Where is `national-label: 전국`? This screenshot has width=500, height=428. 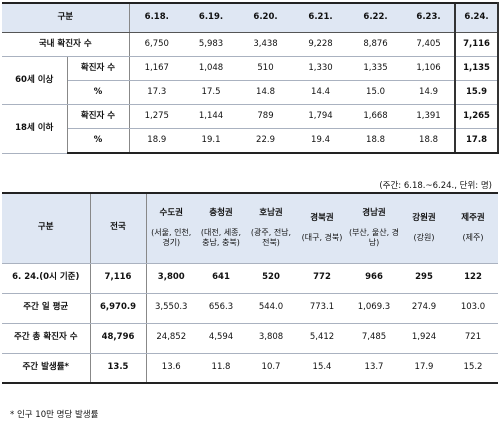 national-label: 전국 is located at coordinates (118, 228).